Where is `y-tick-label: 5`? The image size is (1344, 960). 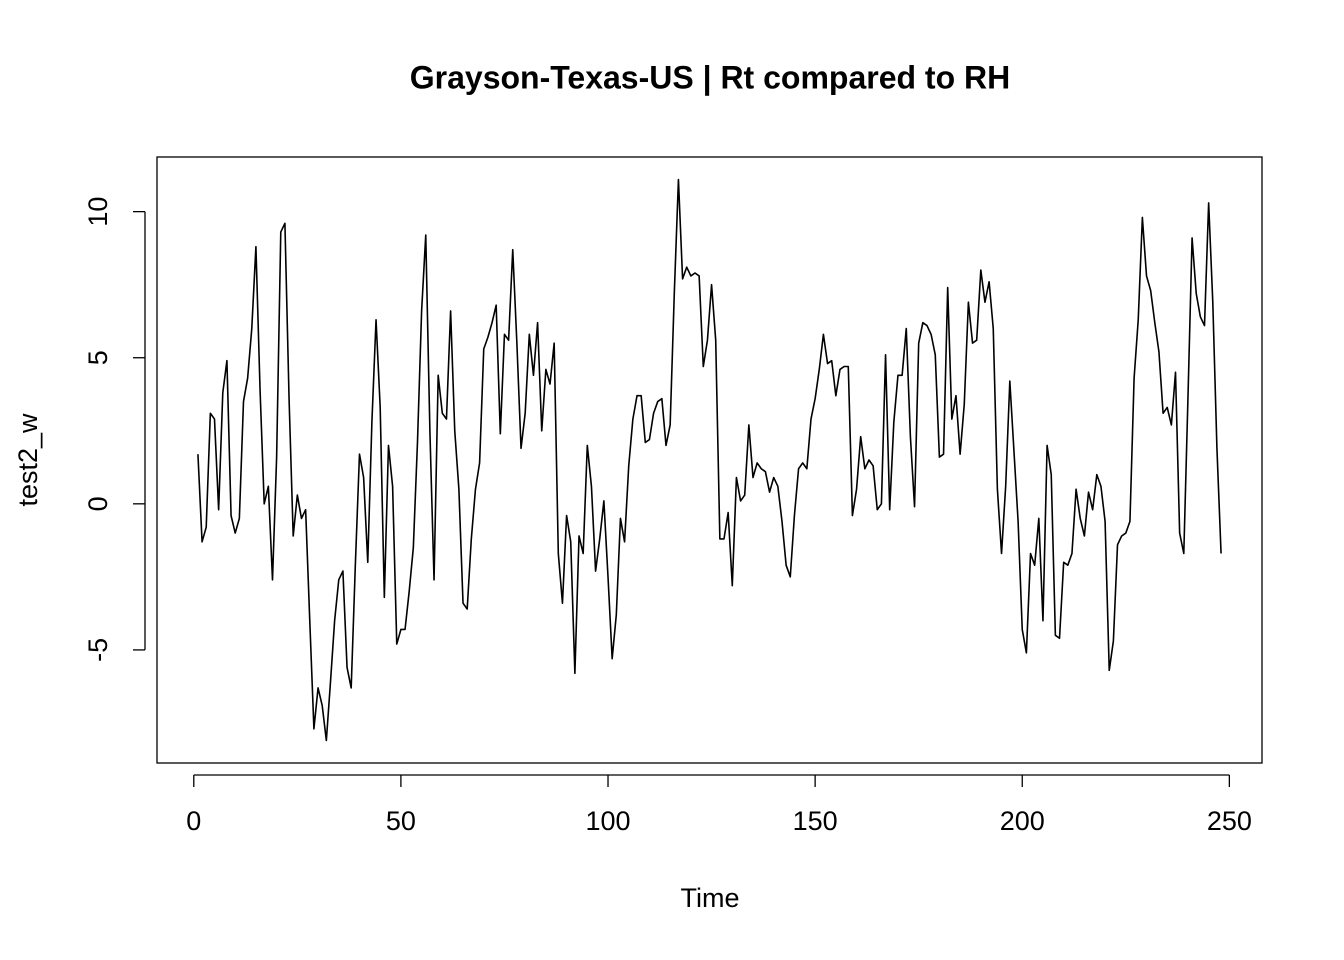
y-tick-label: 5 is located at coordinates (98, 357).